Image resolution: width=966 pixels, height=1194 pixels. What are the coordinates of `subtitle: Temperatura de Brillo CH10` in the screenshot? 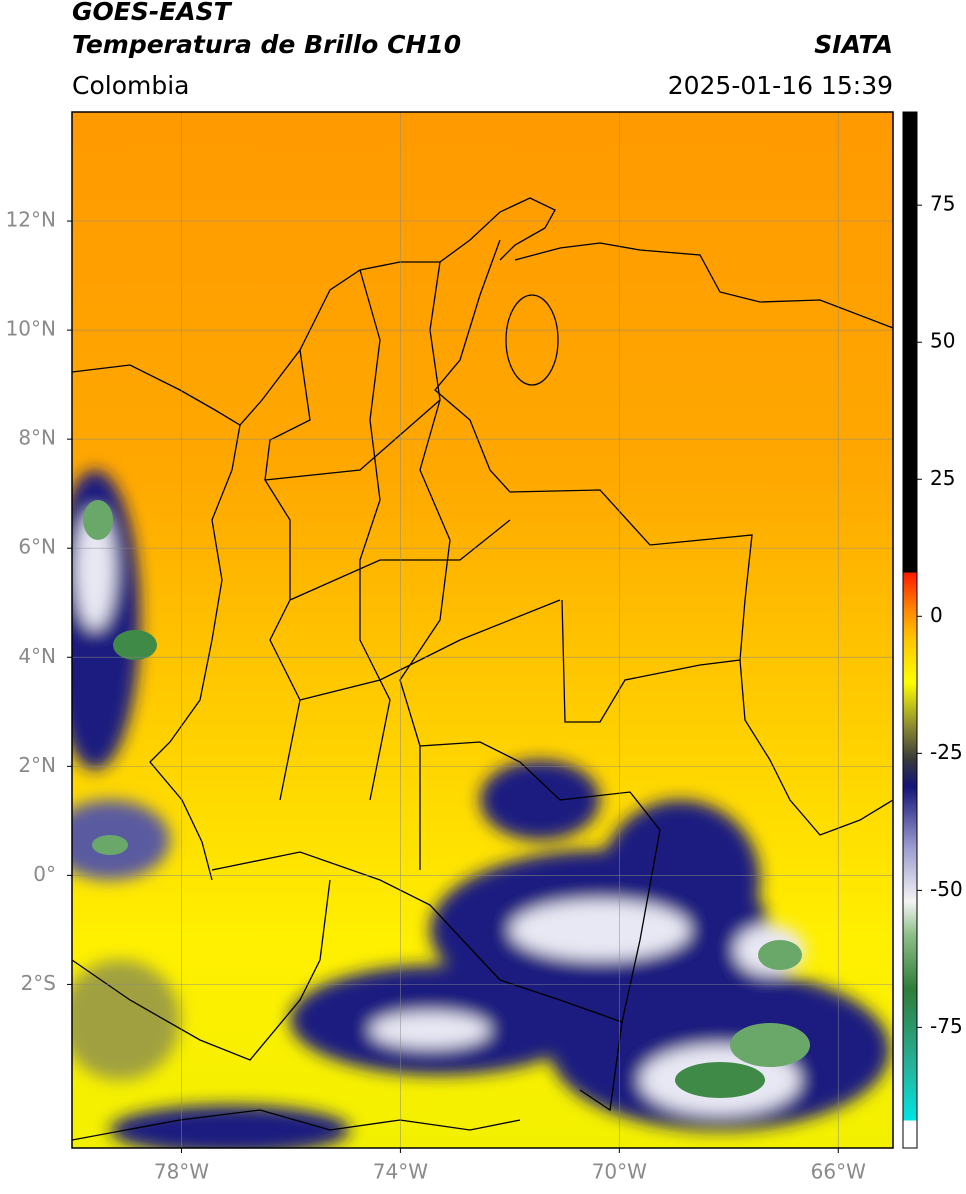 It's located at (266, 44).